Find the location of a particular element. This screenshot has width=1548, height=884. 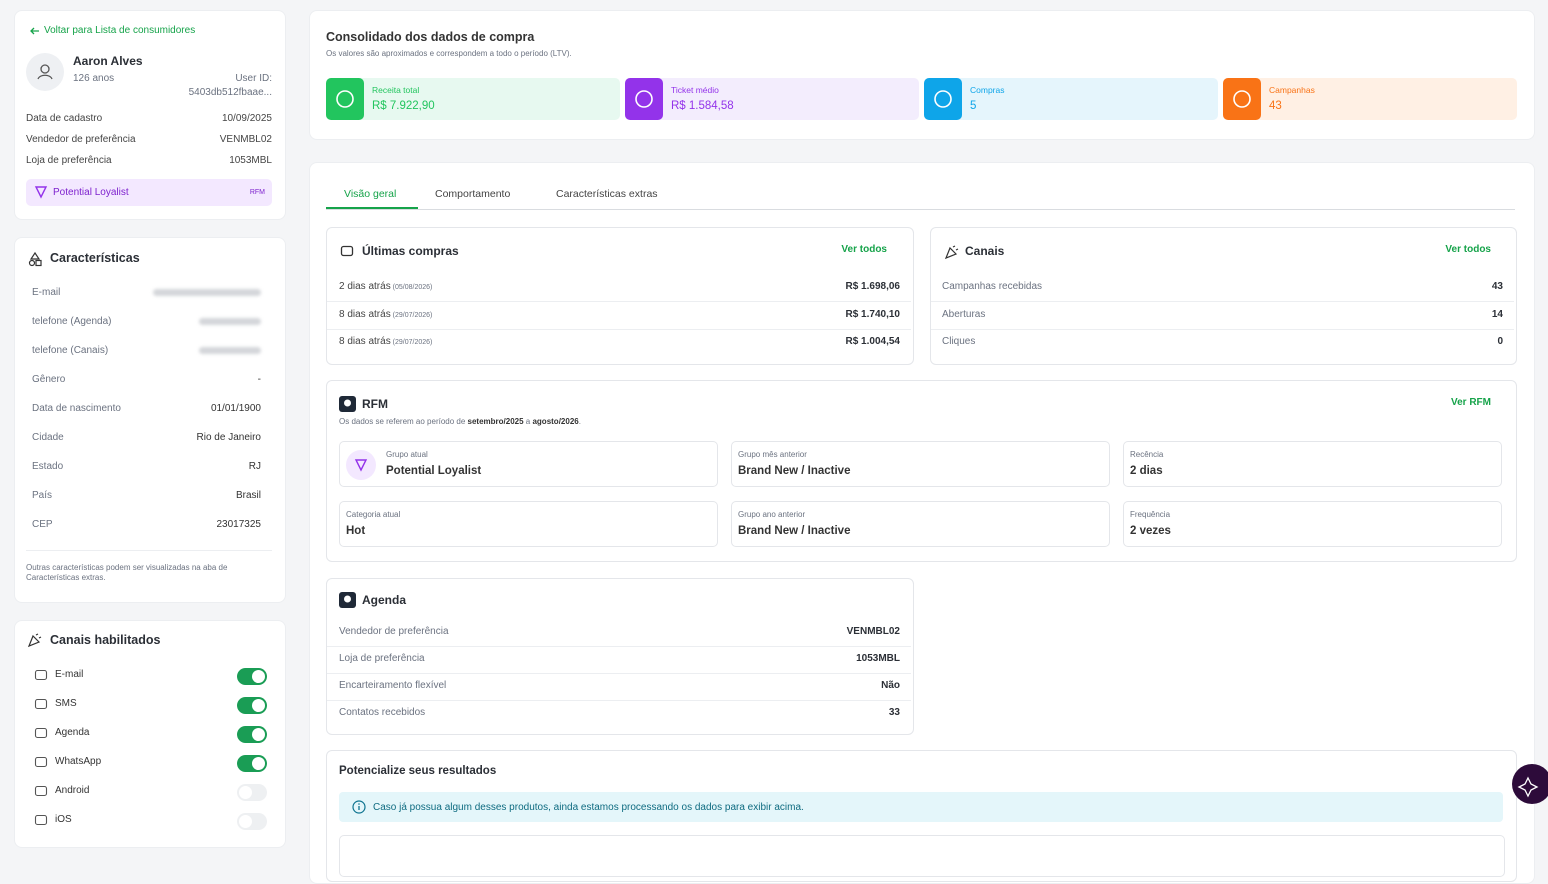

box-title: RFM is located at coordinates (375, 404).